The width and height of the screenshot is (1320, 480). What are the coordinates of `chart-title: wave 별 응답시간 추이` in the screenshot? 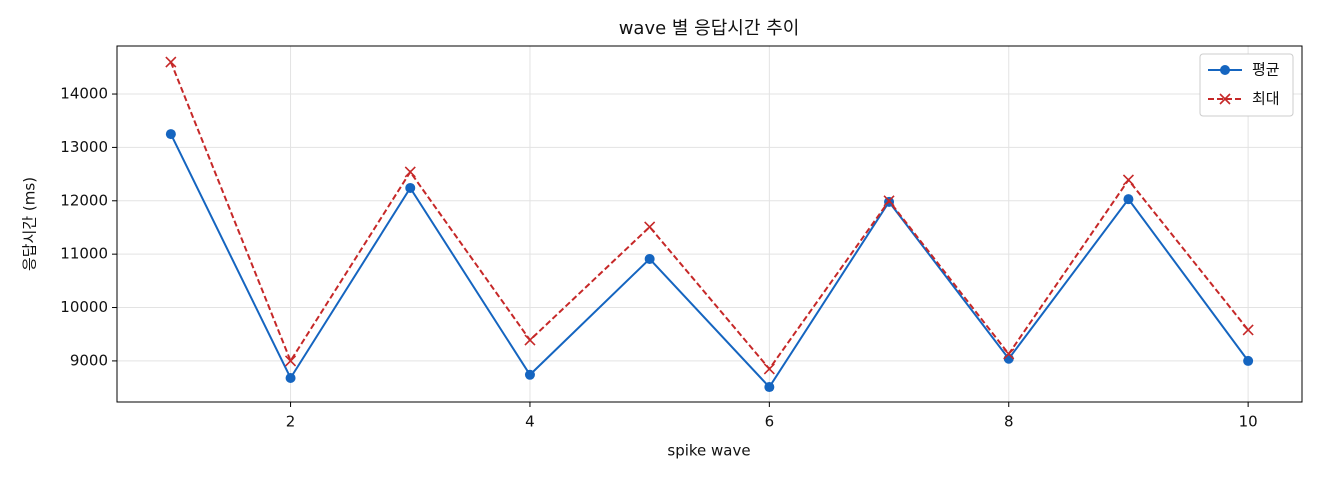 It's located at (709, 28).